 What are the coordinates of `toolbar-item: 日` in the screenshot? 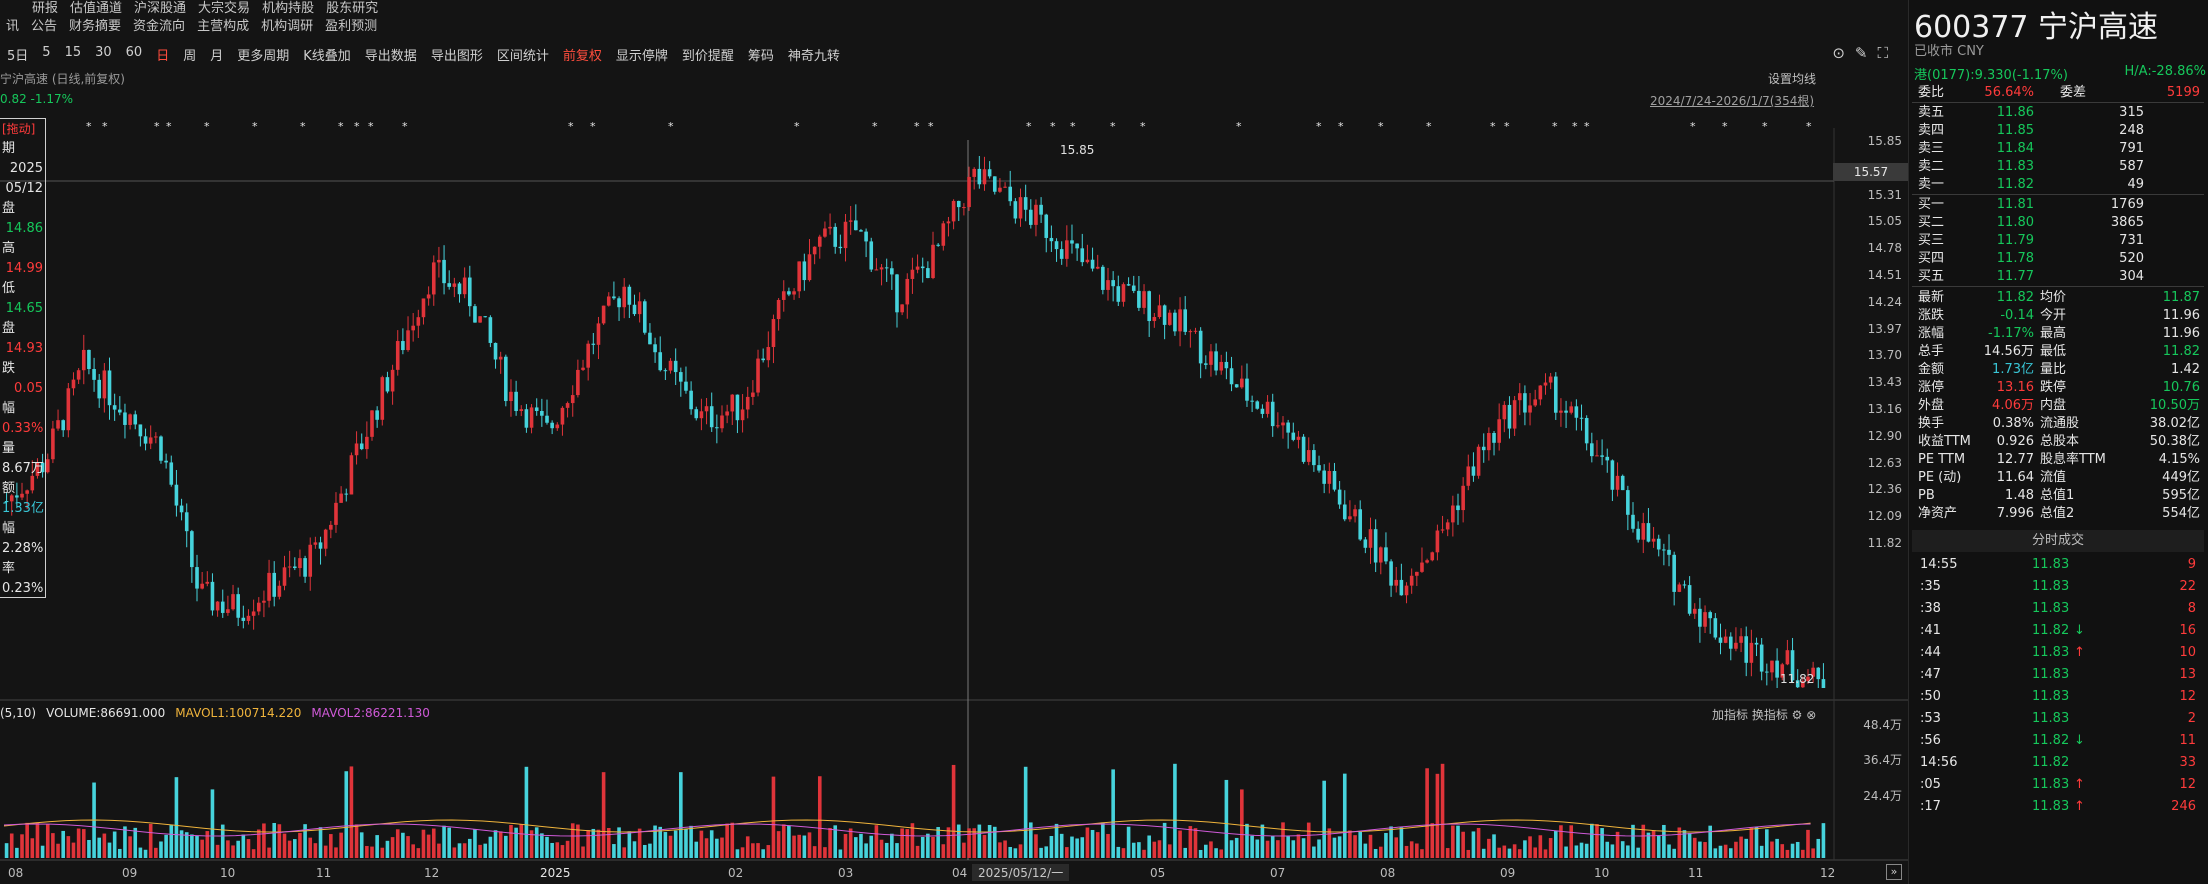 It's located at (163, 56).